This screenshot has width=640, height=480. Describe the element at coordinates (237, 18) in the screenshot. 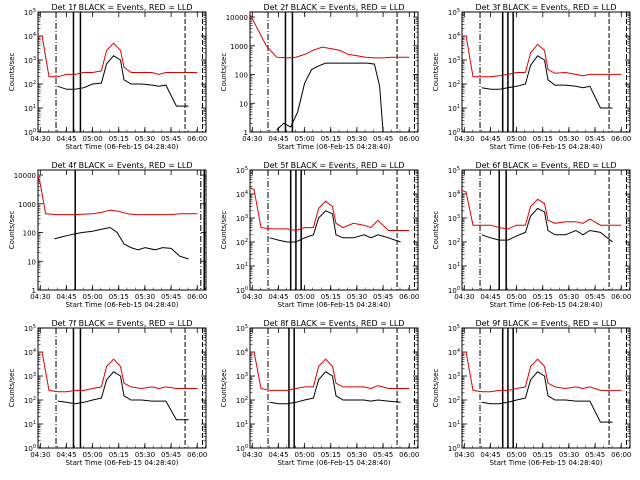

I see `y-tick-label: 10000` at that location.